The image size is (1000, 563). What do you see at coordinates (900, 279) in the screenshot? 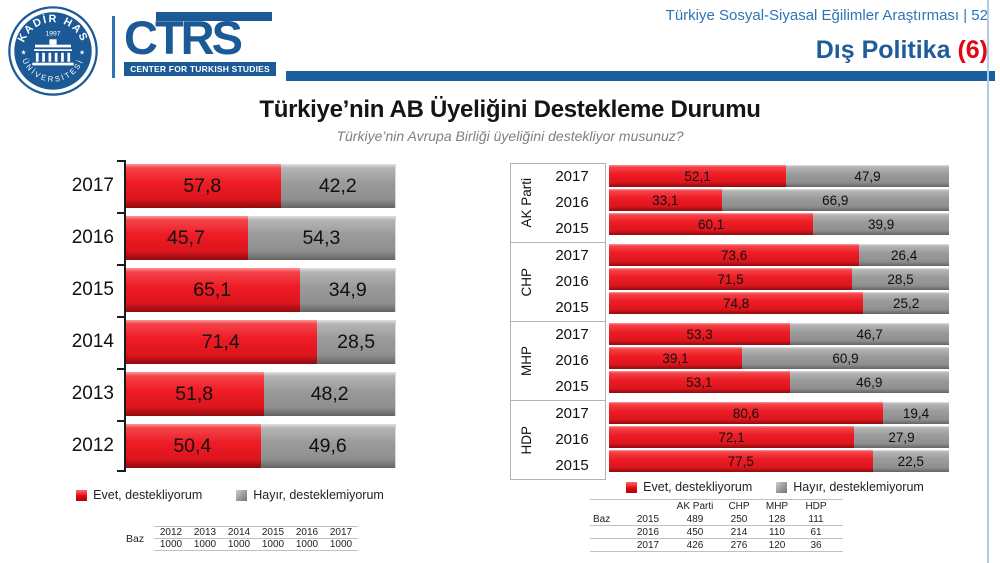
I see `bar-segment-hayir: 28,5` at bounding box center [900, 279].